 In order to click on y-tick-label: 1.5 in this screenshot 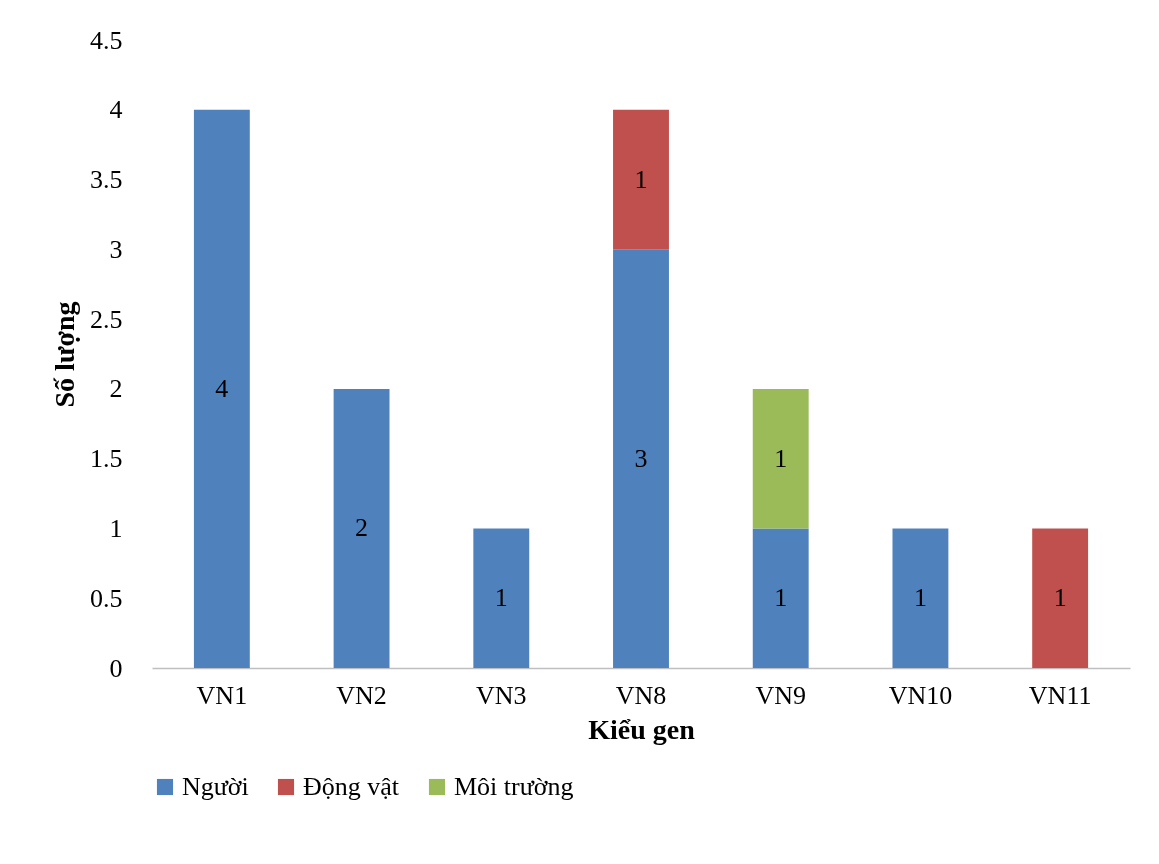, I will do `click(106, 459)`.